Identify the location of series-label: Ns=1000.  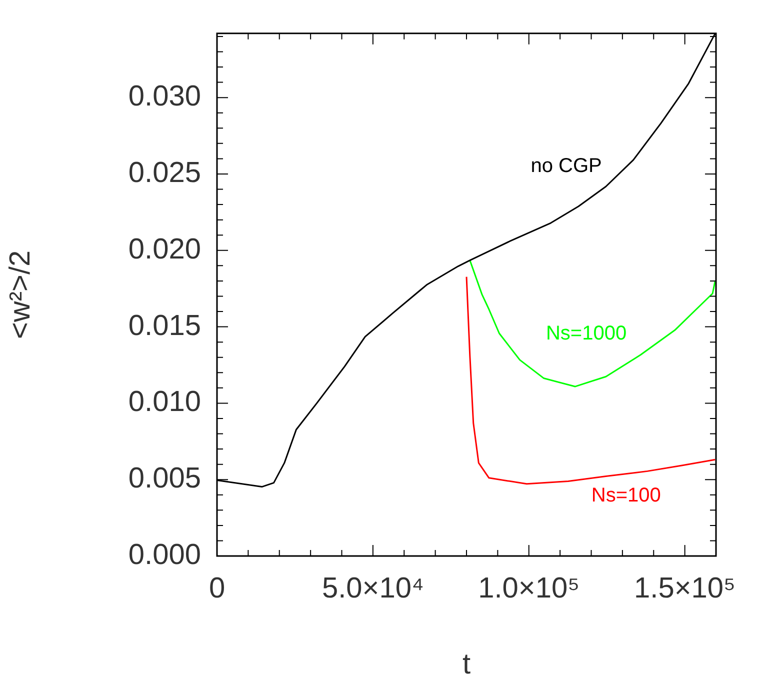
(586, 333).